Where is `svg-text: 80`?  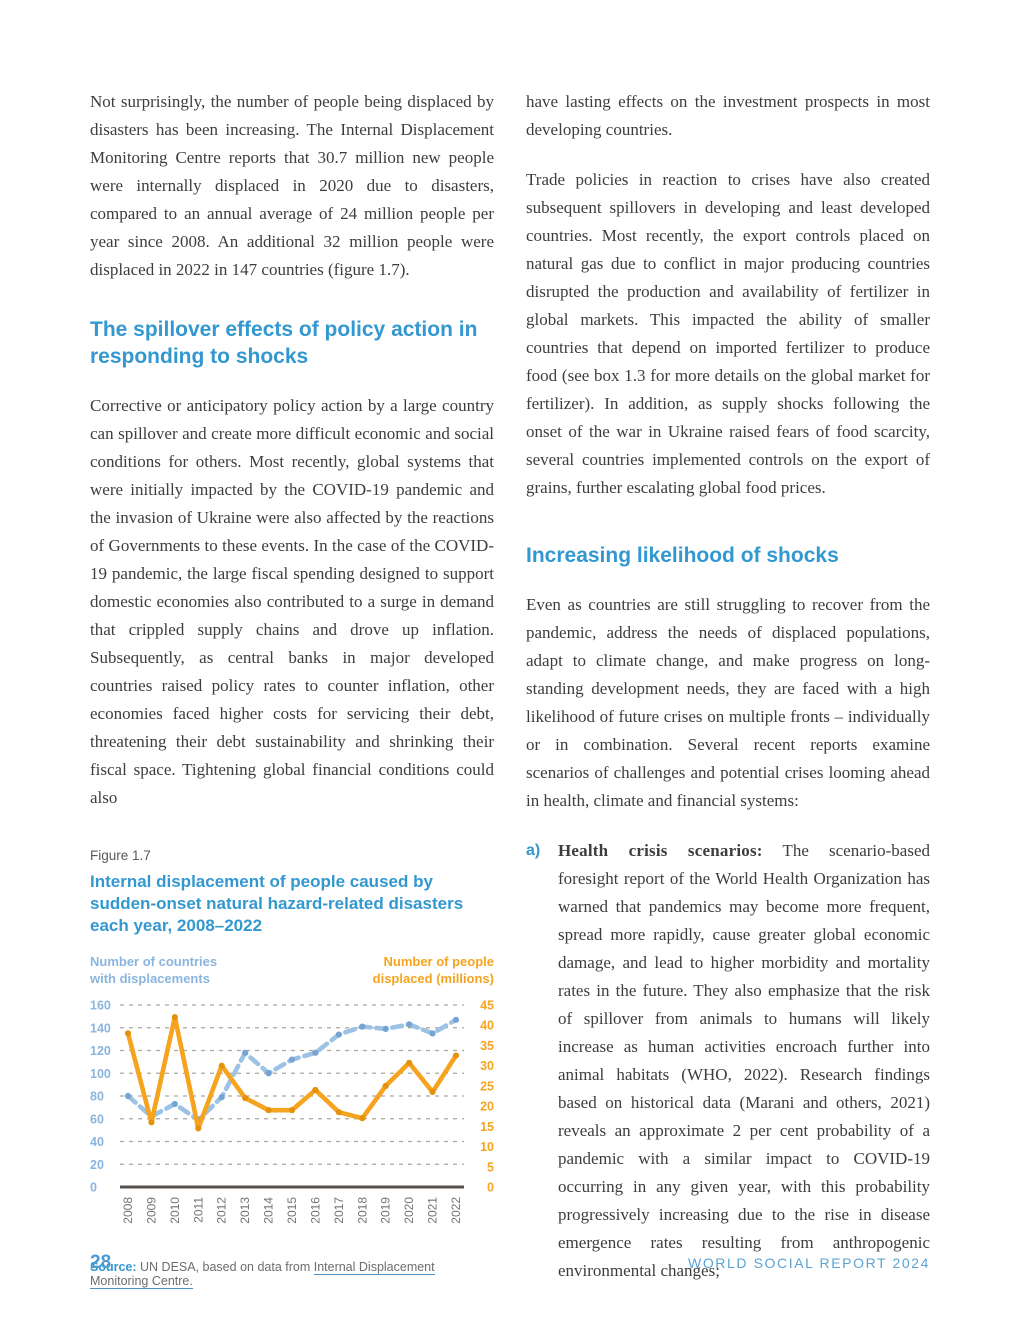
svg-text: 80 is located at coordinates (97, 1097).